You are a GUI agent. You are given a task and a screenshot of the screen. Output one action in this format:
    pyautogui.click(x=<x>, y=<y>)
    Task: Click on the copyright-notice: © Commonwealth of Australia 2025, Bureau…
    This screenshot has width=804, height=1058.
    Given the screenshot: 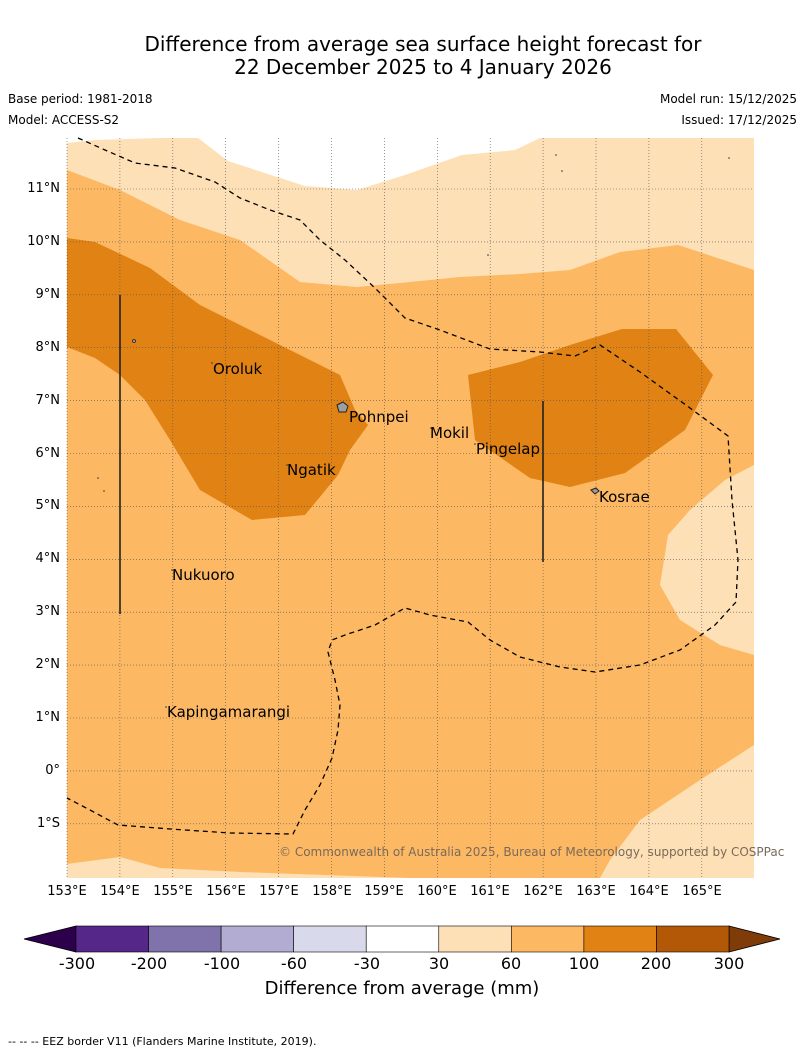 What is the action you would take?
    pyautogui.click(x=532, y=852)
    